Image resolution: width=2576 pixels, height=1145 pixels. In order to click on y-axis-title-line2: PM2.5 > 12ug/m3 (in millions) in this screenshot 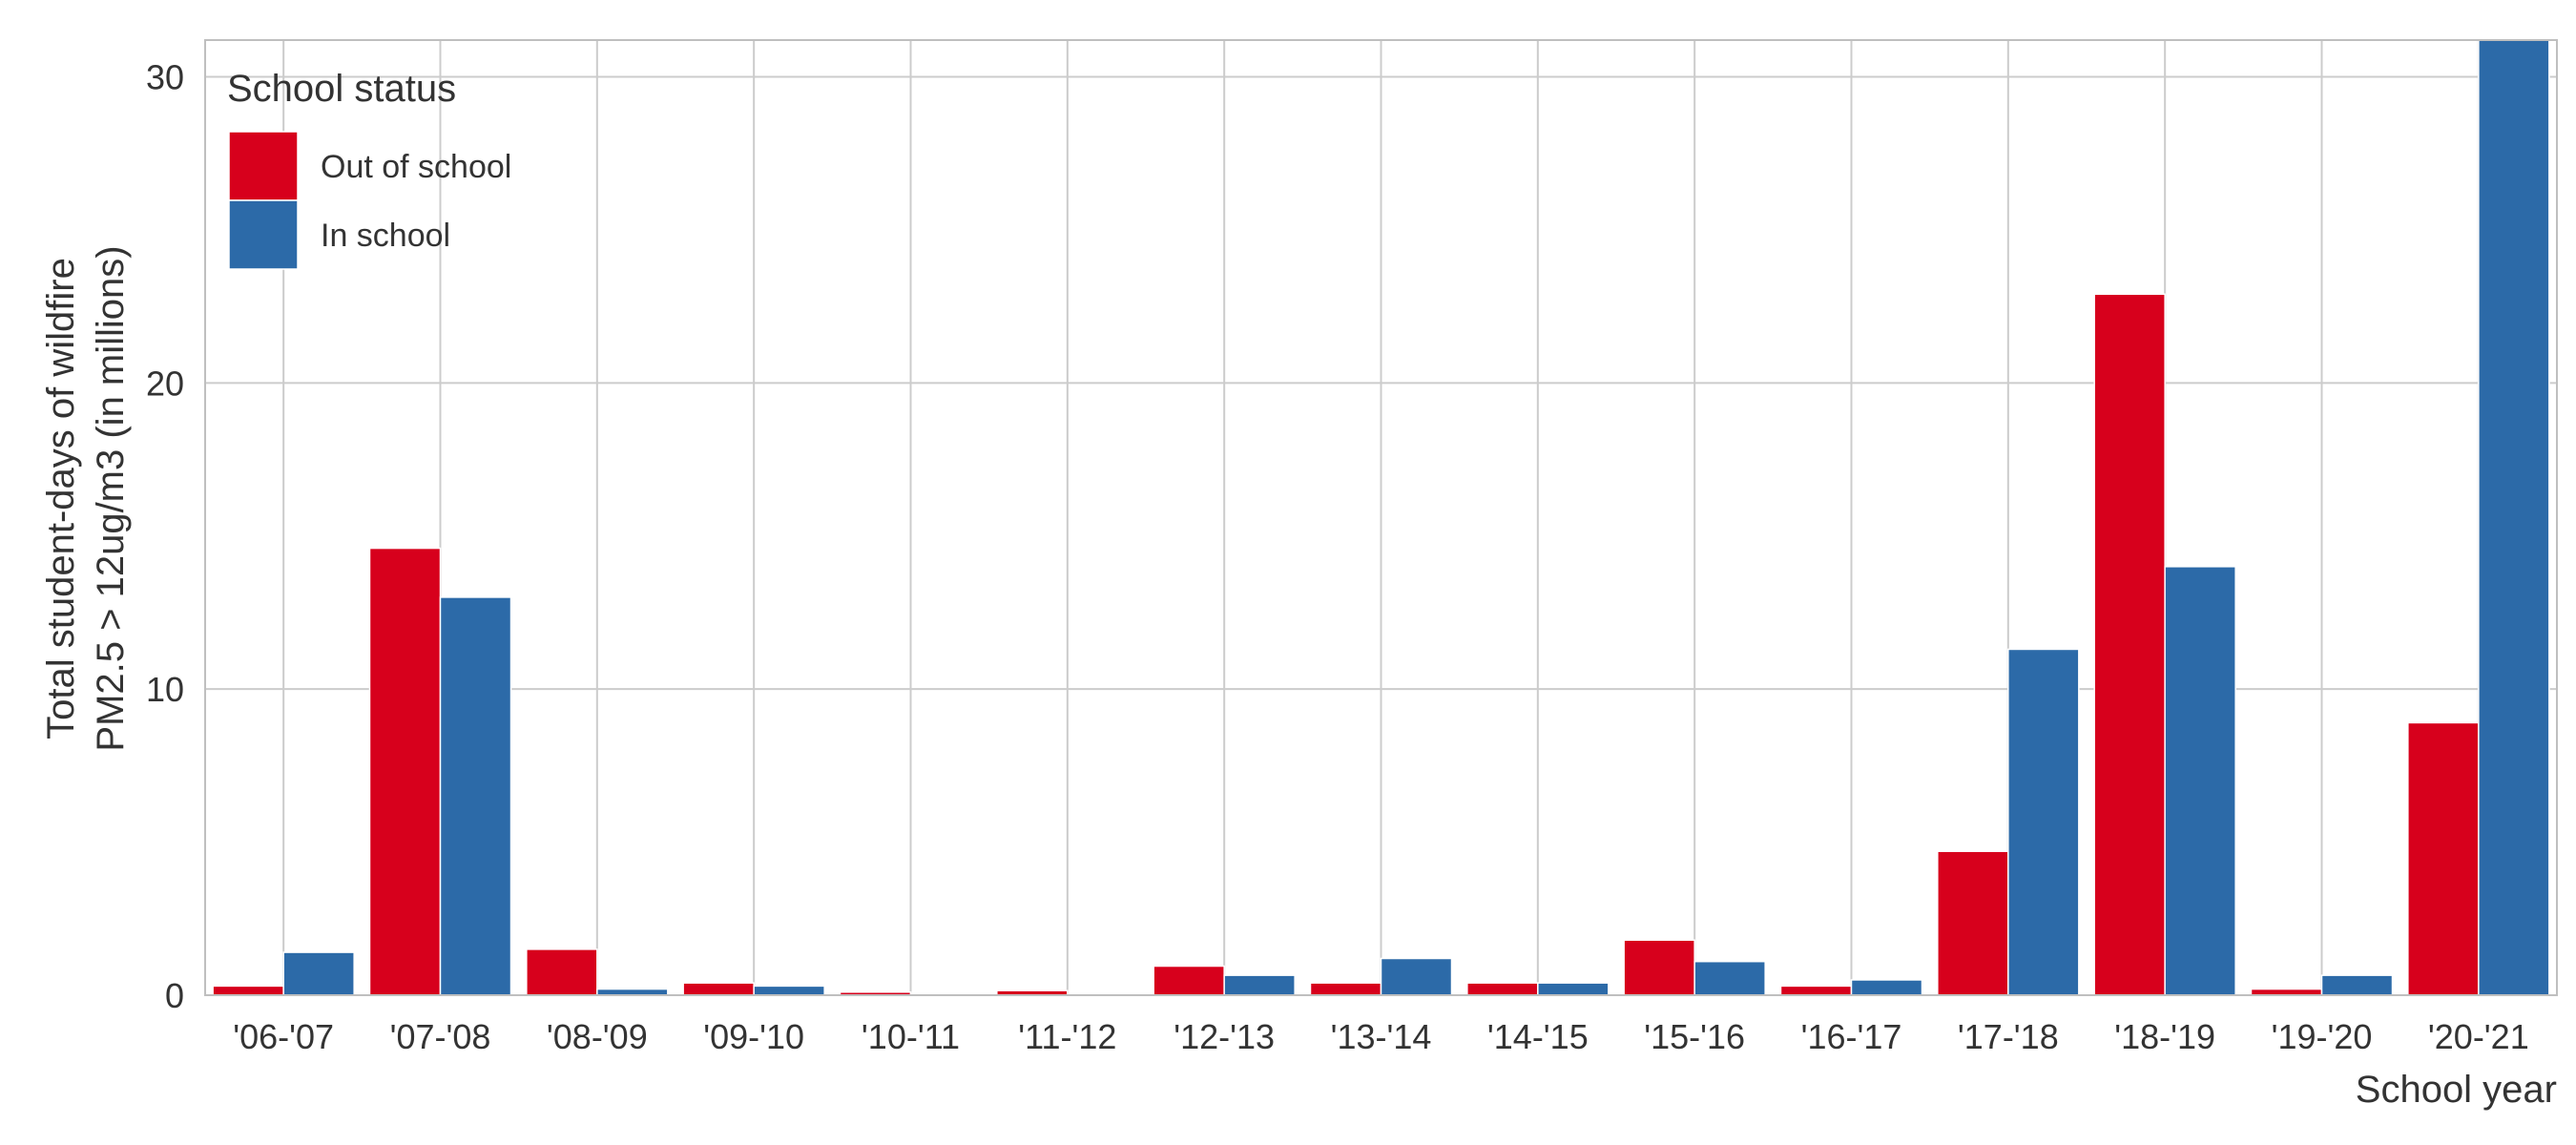, I will do `click(111, 498)`.